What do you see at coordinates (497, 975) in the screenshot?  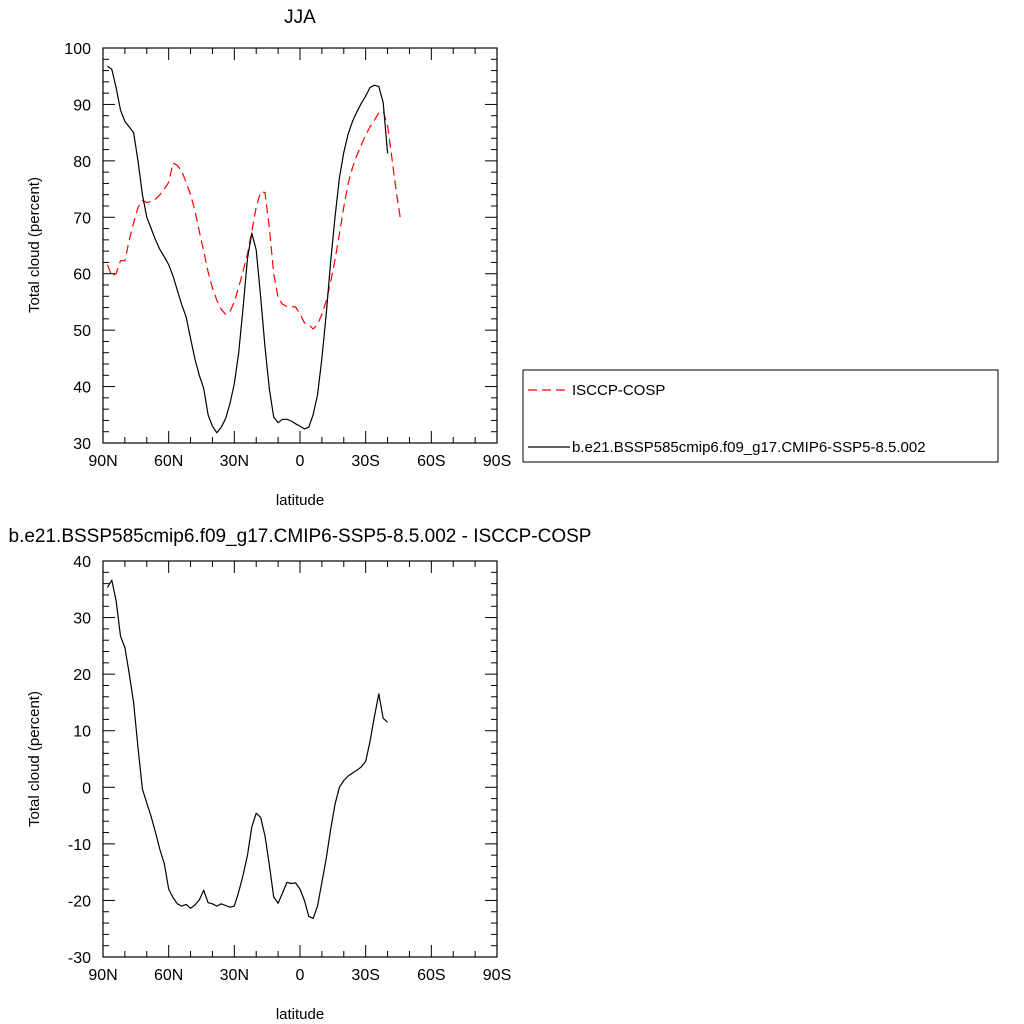 I see `bottom-x-tick-label: 90S` at bounding box center [497, 975].